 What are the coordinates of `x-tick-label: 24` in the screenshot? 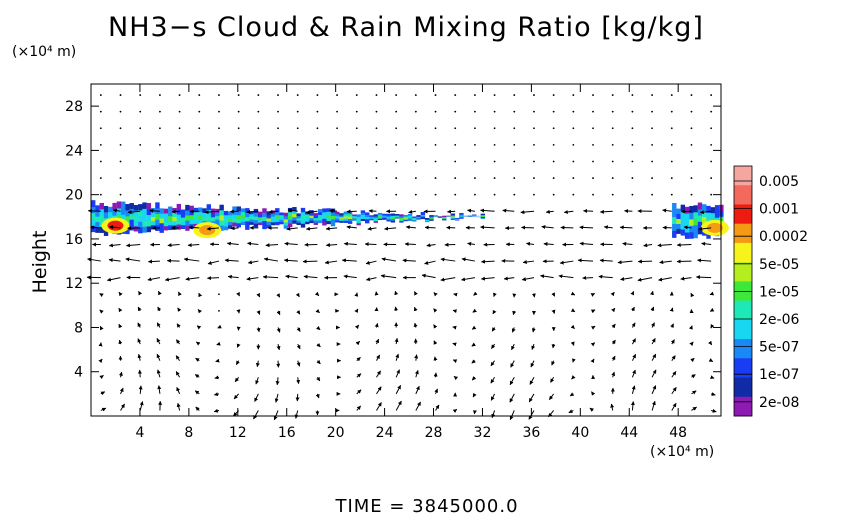 It's located at (385, 433).